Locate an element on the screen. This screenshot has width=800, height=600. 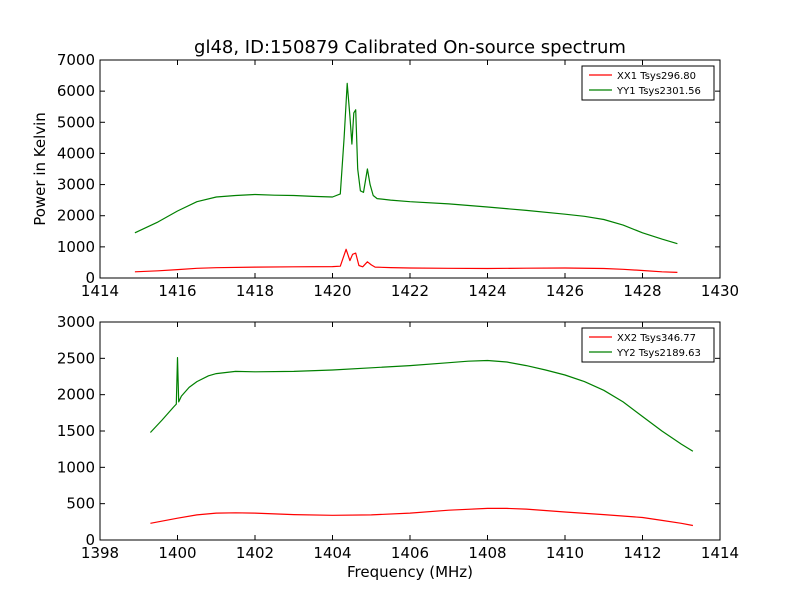
y-tick-label: 7000 is located at coordinates (76, 60).